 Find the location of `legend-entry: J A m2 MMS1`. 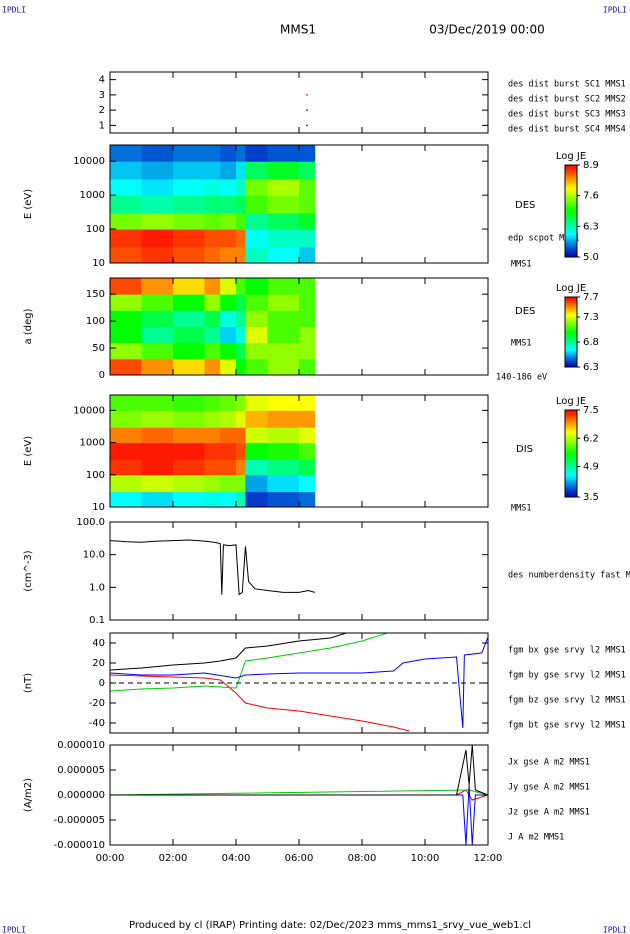

legend-entry: J A m2 MMS1 is located at coordinates (536, 838).